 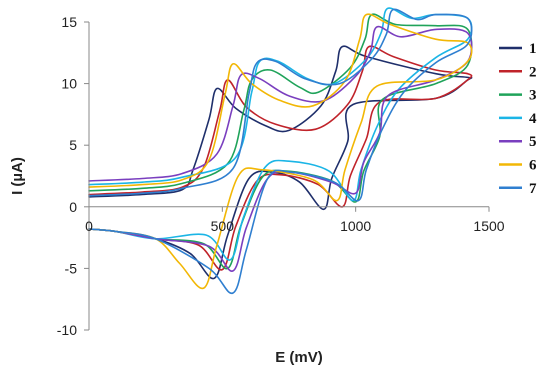 I want to click on x-axis-title: E (mV), so click(x=299, y=357).